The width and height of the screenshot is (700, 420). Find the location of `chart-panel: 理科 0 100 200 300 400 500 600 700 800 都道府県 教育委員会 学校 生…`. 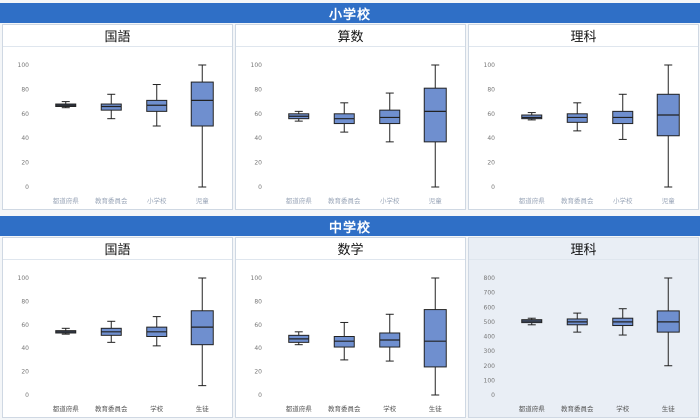

chart-panel: 理科 0 100 200 300 400 500 600 700 800 都道府県 教育委員会 学校 生… is located at coordinates (583, 327).